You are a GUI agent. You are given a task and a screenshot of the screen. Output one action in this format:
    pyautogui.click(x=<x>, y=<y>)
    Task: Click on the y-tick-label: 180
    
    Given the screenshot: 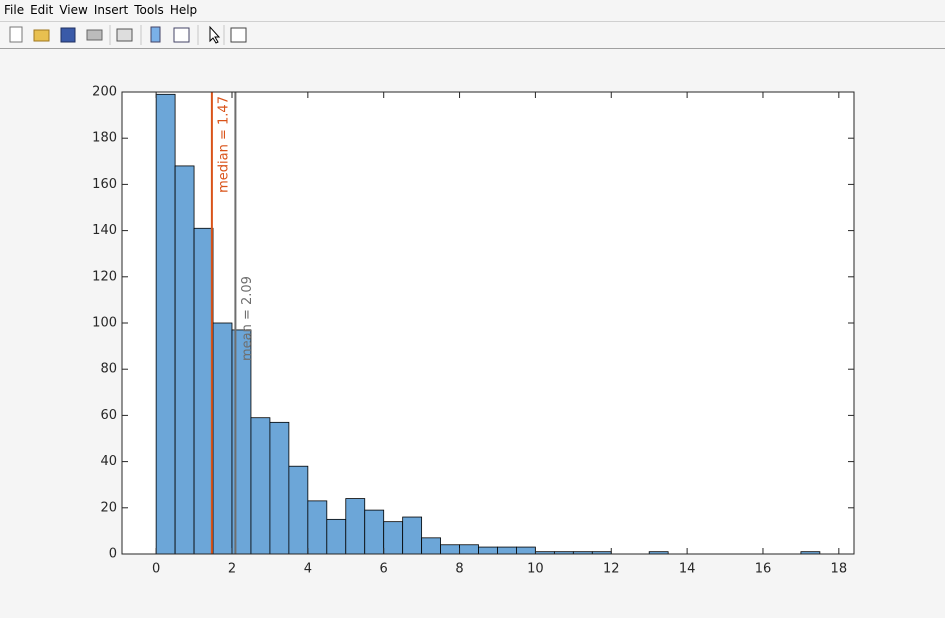 What is the action you would take?
    pyautogui.click(x=104, y=138)
    